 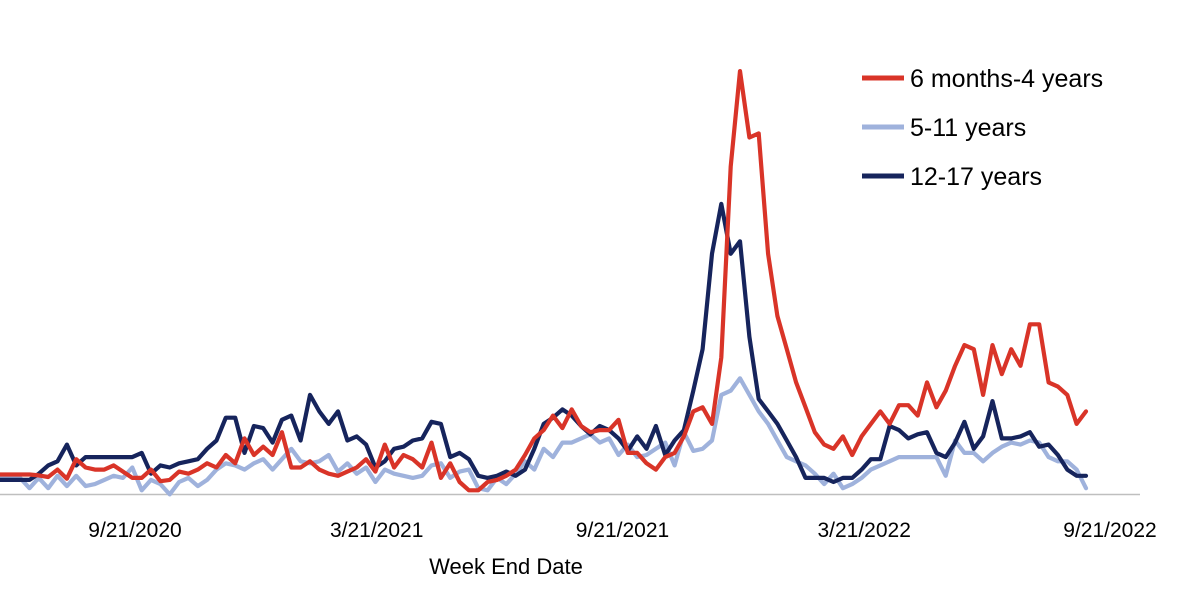 What do you see at coordinates (968, 128) in the screenshot?
I see `legend-label-1: 5-11 years` at bounding box center [968, 128].